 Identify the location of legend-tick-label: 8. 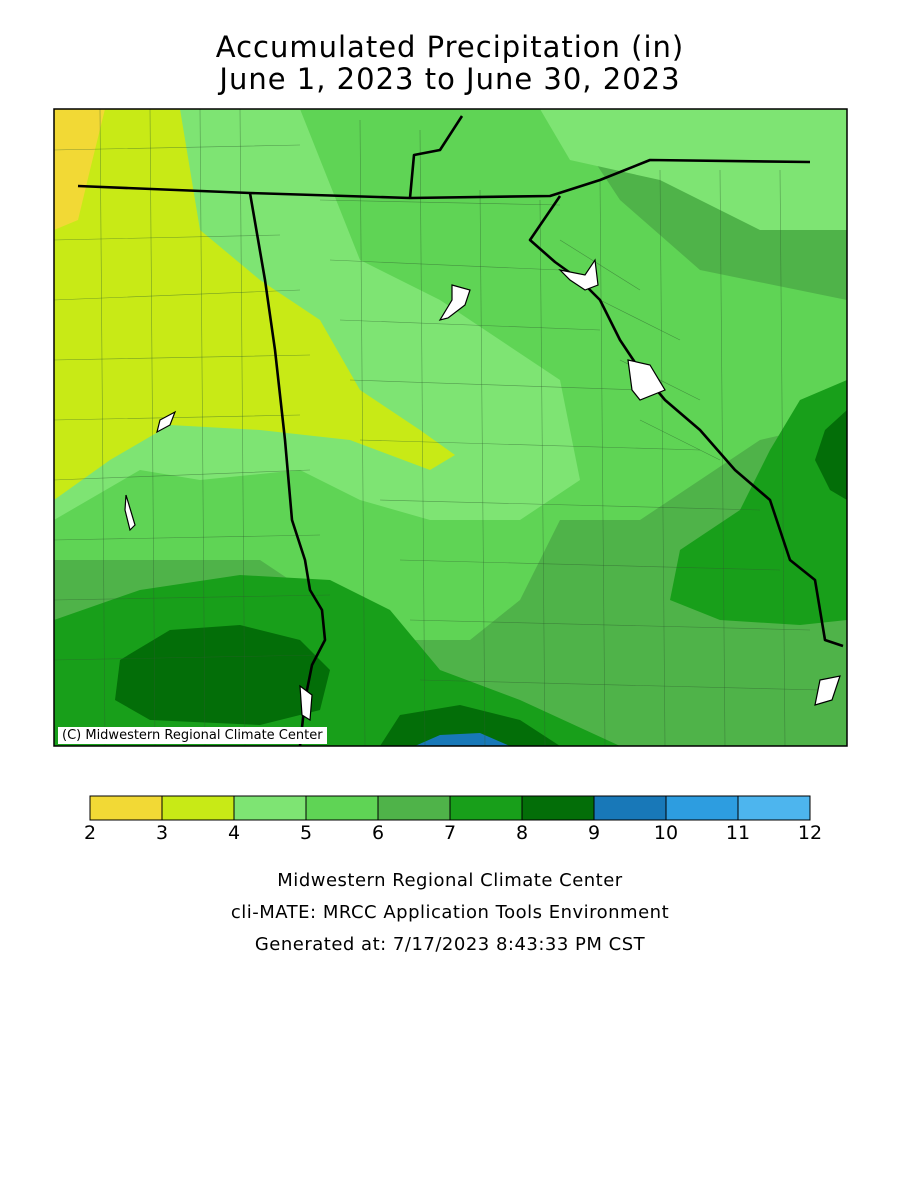
(522, 833).